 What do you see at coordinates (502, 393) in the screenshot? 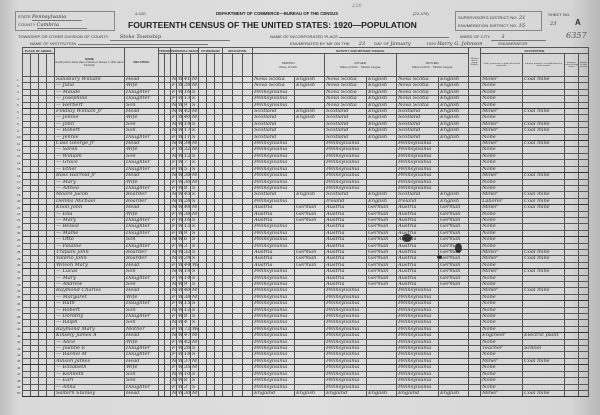
I see `cell-occupation: Miner` at bounding box center [502, 393].